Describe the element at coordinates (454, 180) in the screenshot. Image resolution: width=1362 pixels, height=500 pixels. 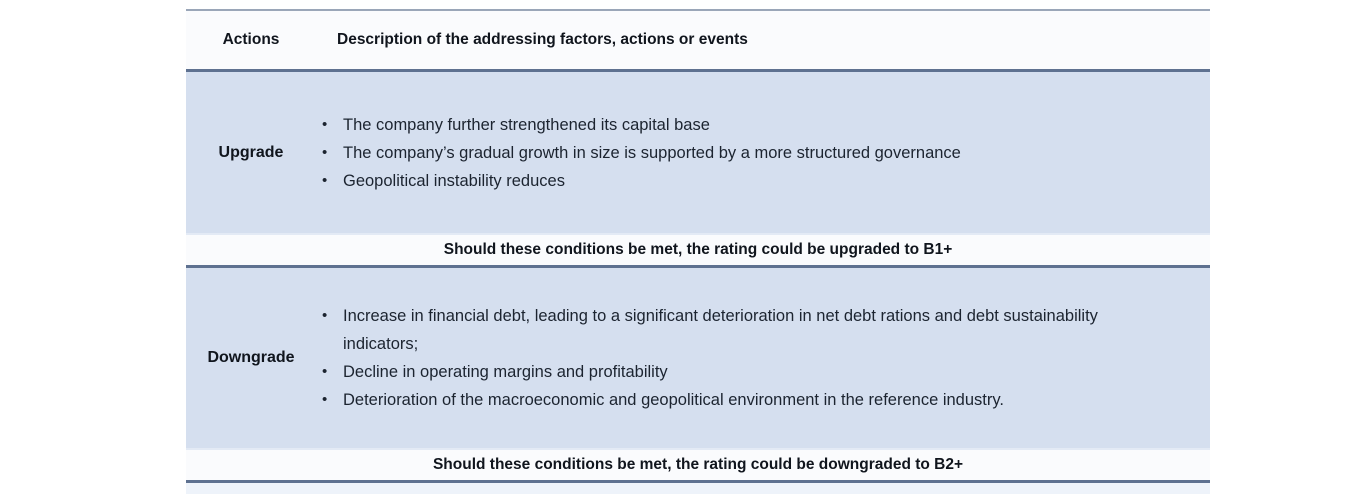
I see `bullet-item-text: Geopolitical instability reduces` at that location.